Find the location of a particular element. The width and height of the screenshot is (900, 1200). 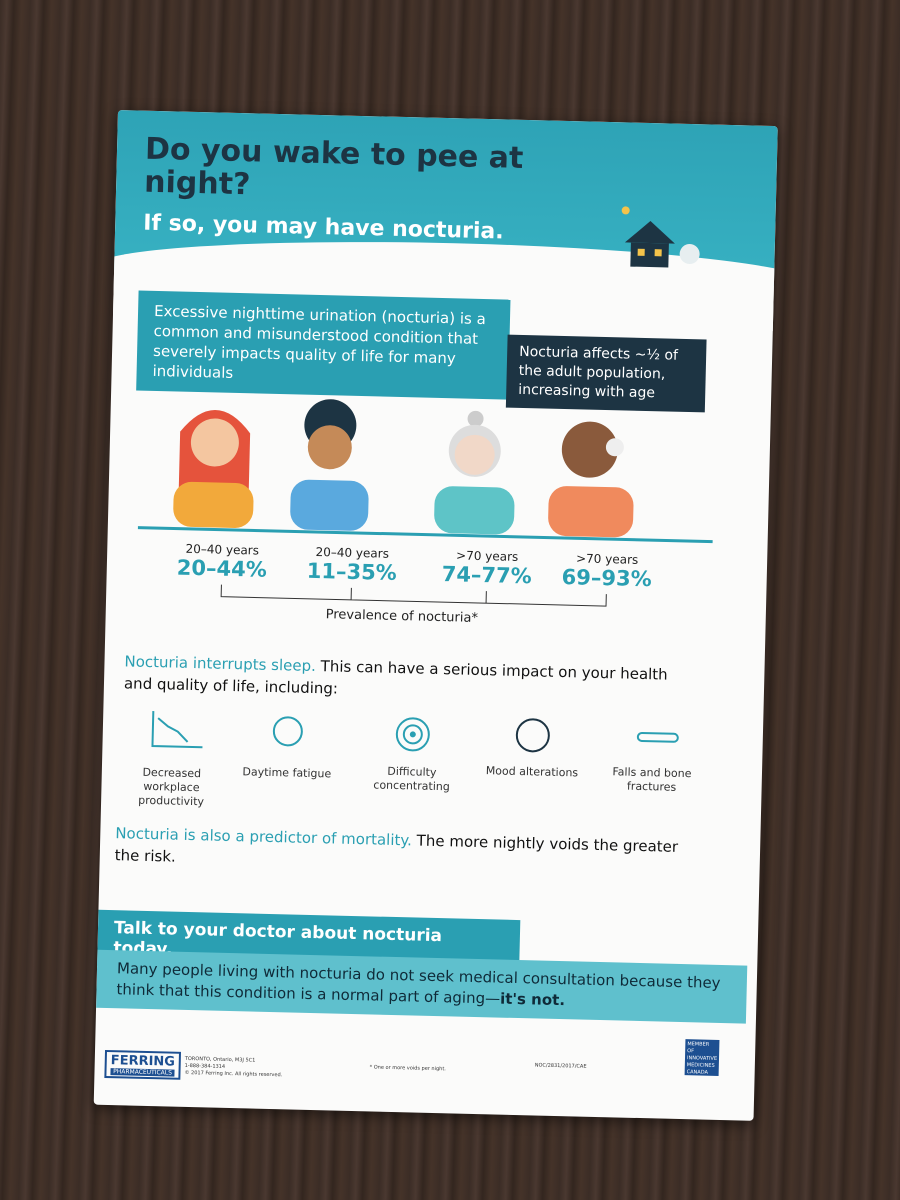

prevalence-label: Prevalence of nocturia* is located at coordinates (402, 616).